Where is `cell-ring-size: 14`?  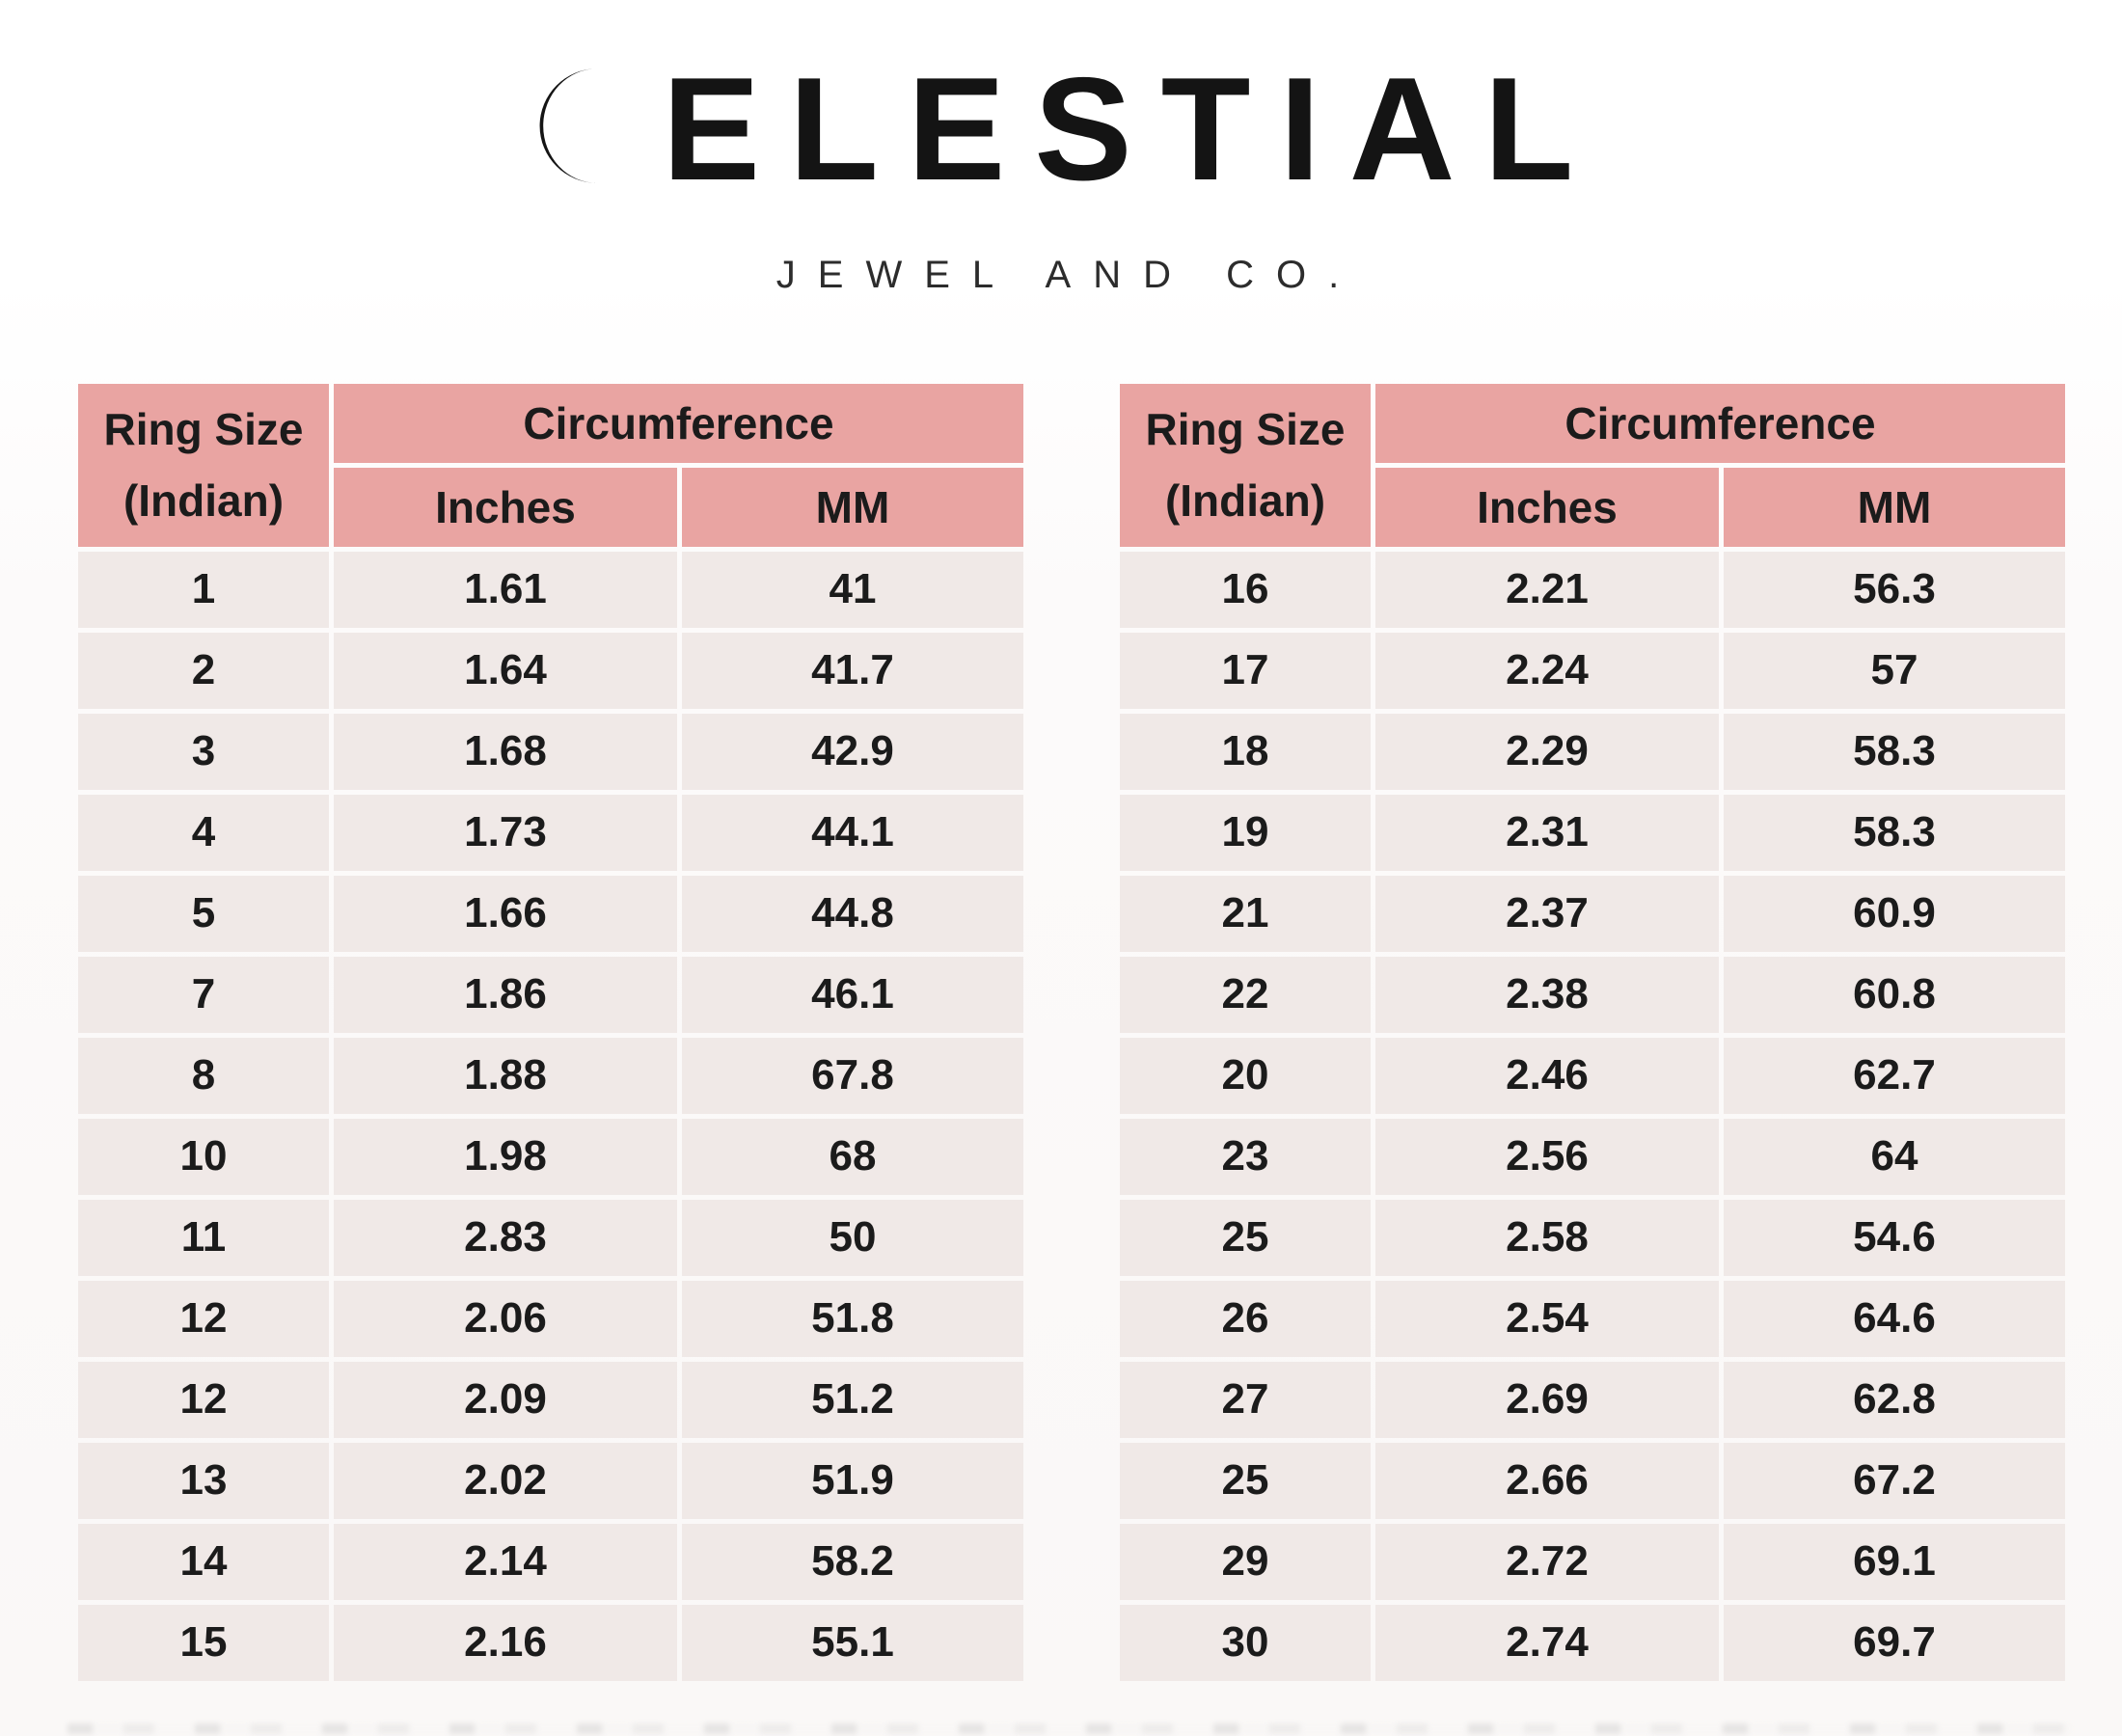
cell-ring-size: 14 is located at coordinates (204, 1562).